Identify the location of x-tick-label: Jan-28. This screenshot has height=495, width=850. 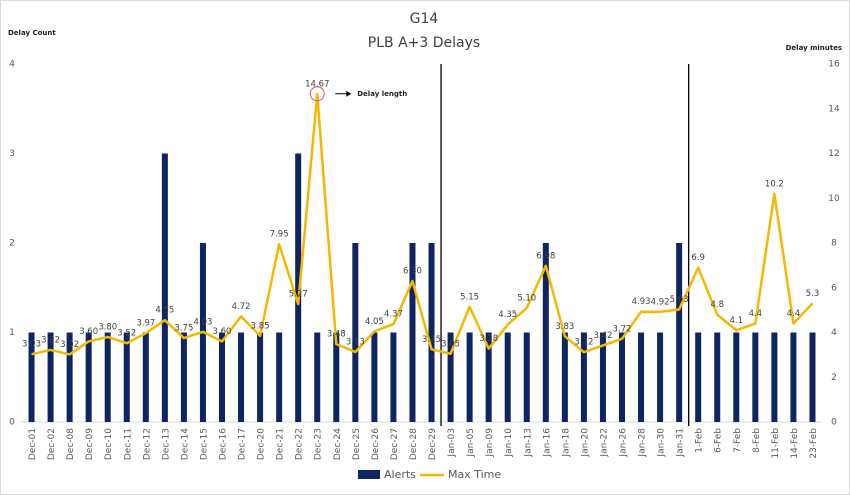
(643, 443).